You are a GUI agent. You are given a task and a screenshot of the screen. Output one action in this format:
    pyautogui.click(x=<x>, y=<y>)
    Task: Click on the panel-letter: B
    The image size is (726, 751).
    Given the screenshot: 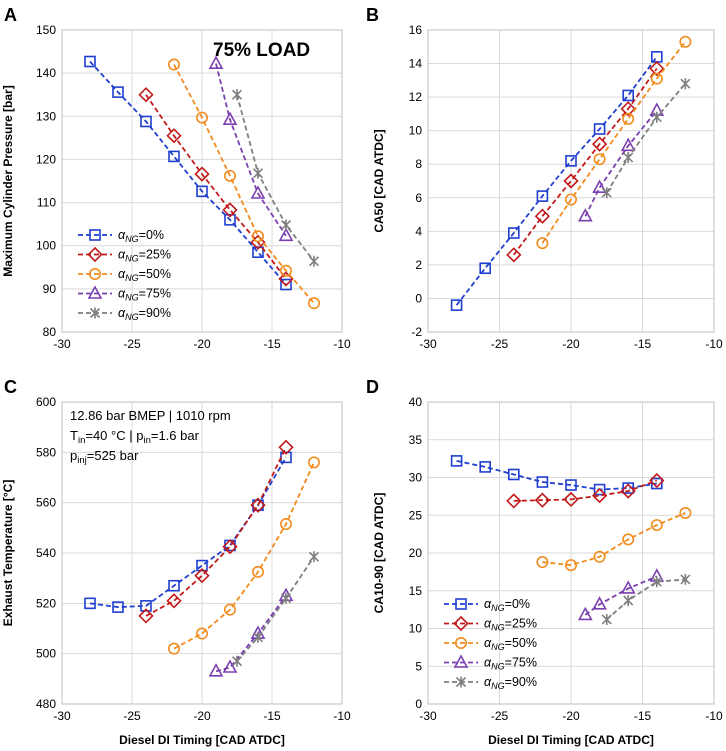 What is the action you would take?
    pyautogui.click(x=372, y=15)
    